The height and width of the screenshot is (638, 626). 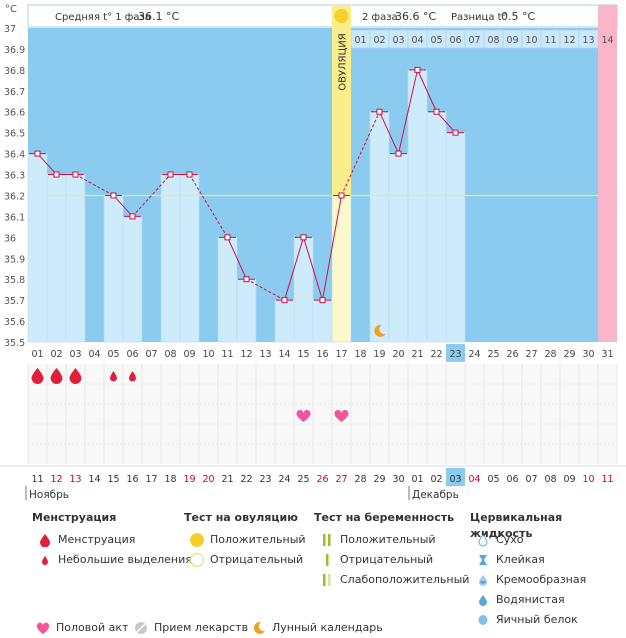 What do you see at coordinates (493, 354) in the screenshot?
I see `cycle-day-label: 25` at bounding box center [493, 354].